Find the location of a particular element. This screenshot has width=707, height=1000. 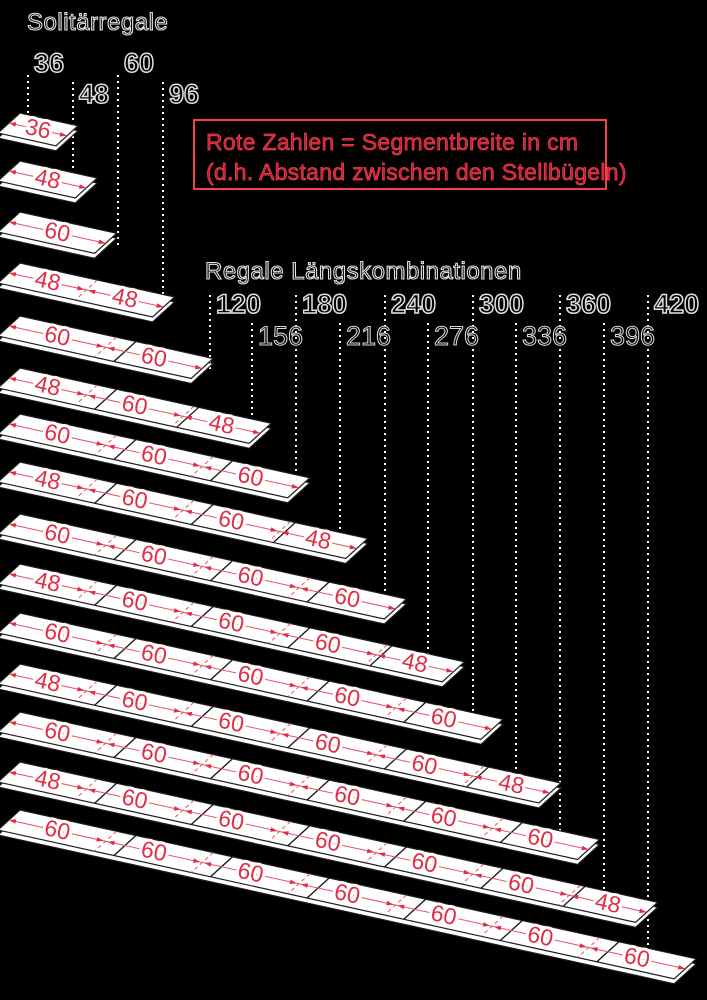

scale-label-396: 396 is located at coordinates (632, 336).